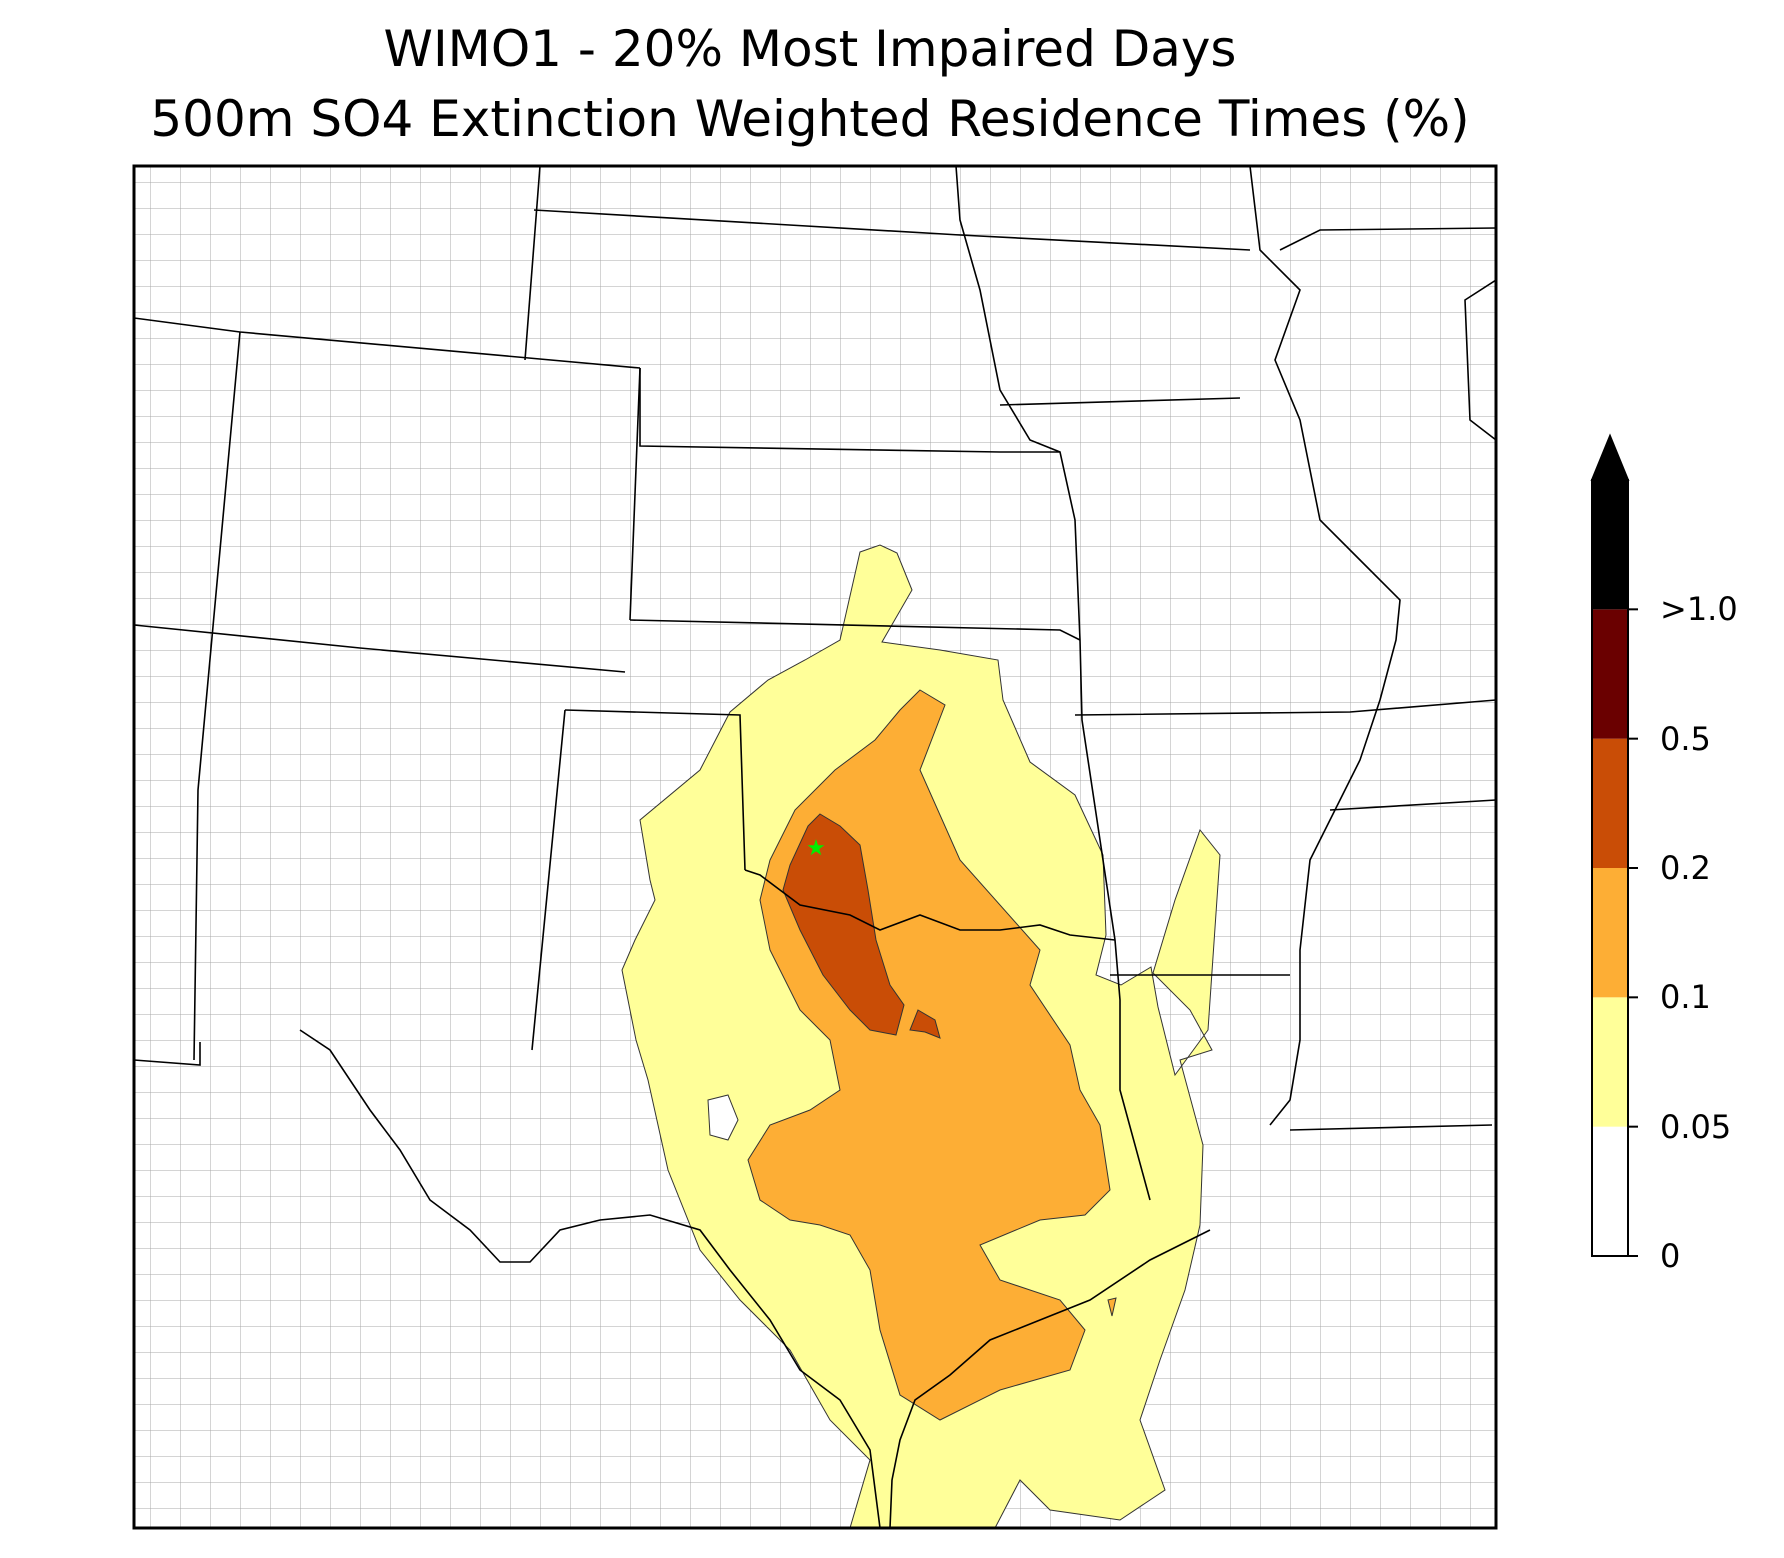 The image size is (1784, 1558). What do you see at coordinates (925, 1024) in the screenshot?
I see `contour-0.2-small` at bounding box center [925, 1024].